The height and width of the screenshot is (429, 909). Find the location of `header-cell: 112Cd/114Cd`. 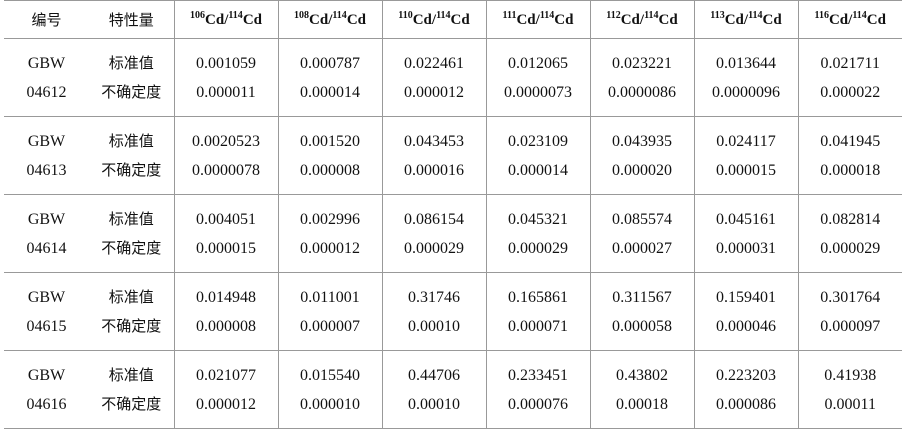

header-cell: 112Cd/114Cd is located at coordinates (641, 19).